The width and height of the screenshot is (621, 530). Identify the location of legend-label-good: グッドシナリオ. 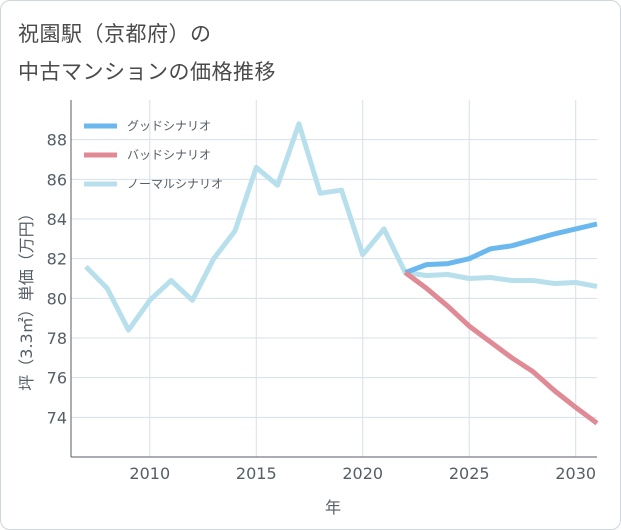
(169, 126).